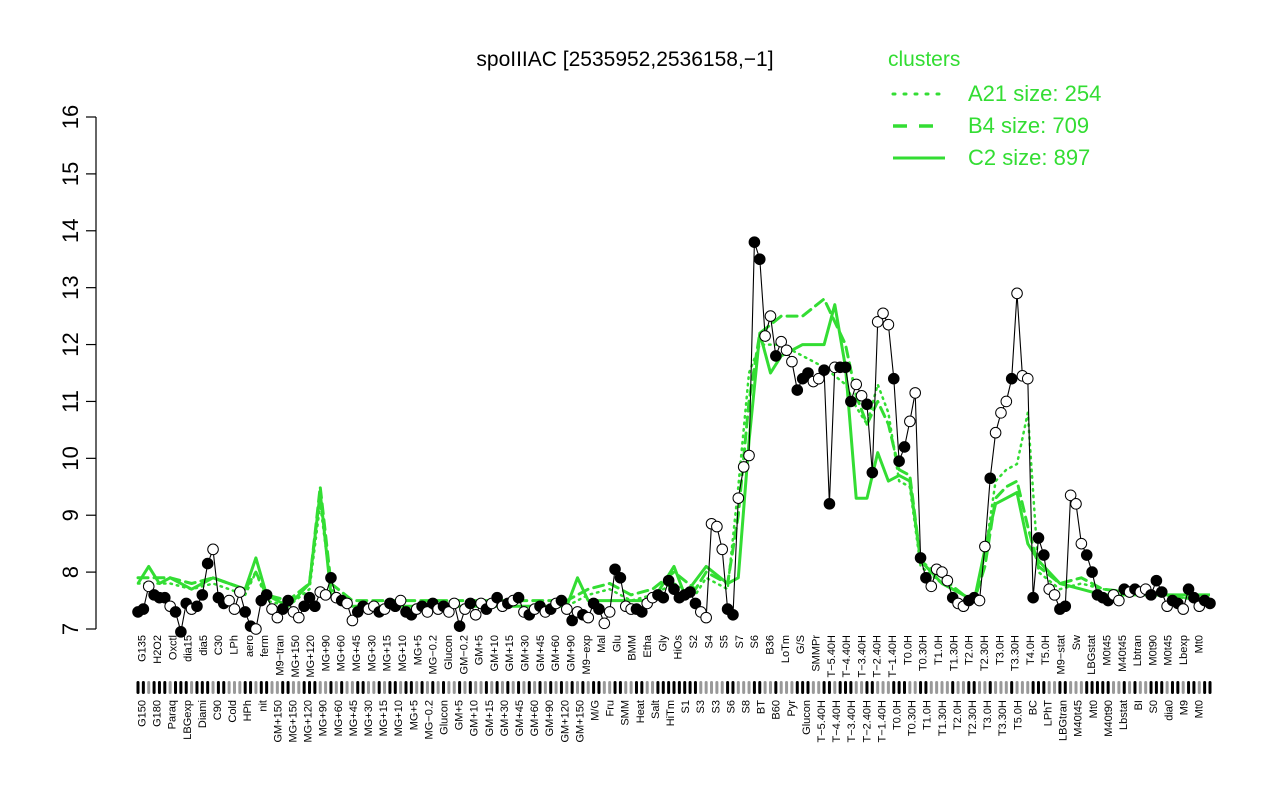  I want to click on x-tick-label-top: dia5, so click(204, 645).